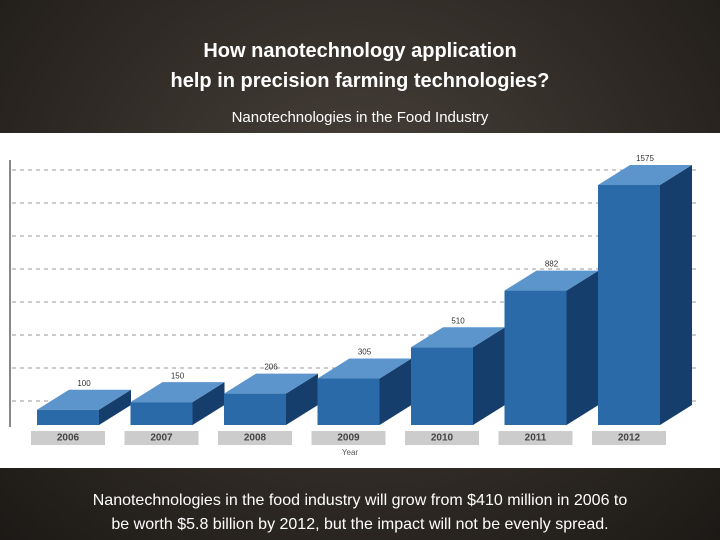  Describe the element at coordinates (645, 158) in the screenshot. I see `data-label: 1575` at that location.